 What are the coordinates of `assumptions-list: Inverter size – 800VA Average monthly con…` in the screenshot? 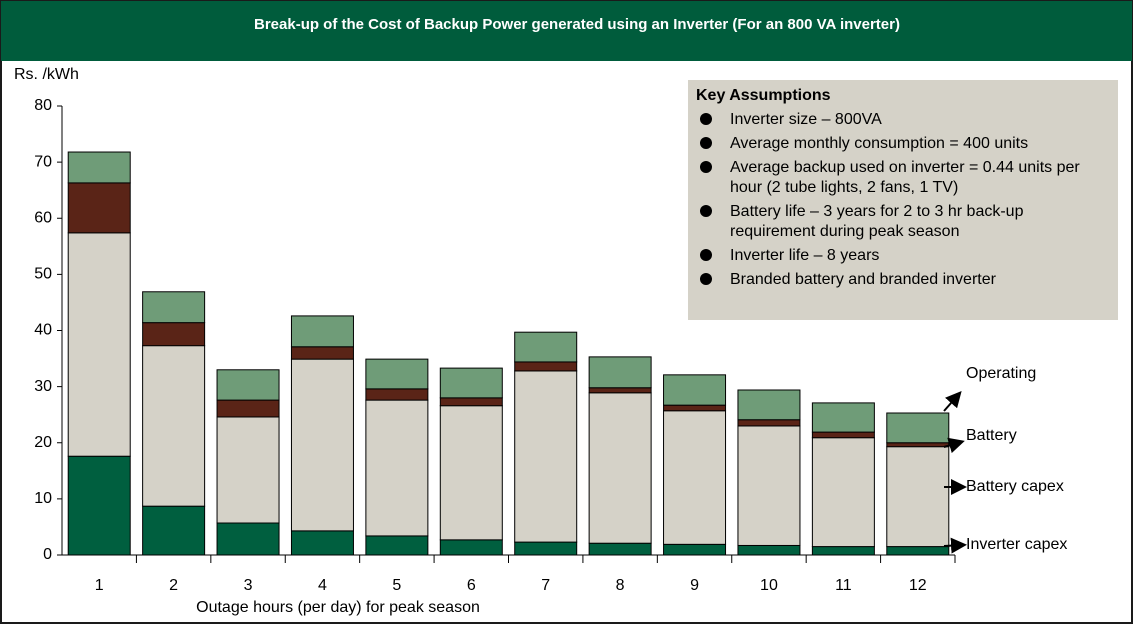 It's located at (903, 200).